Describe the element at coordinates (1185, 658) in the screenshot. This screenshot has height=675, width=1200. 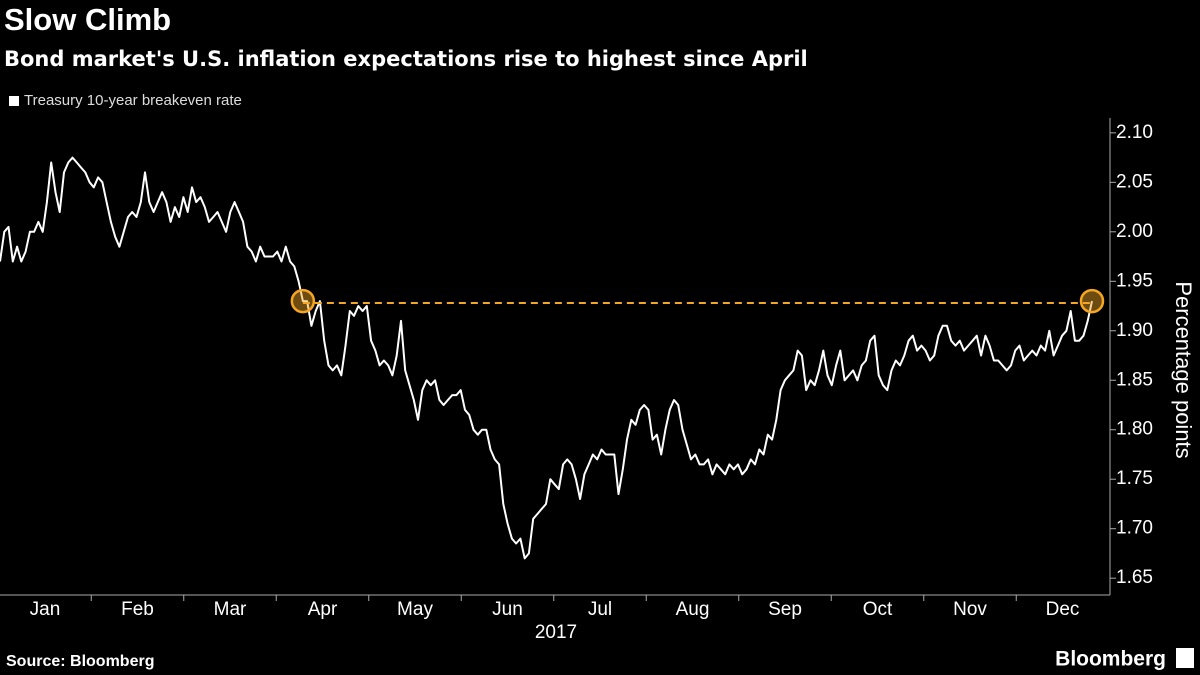
I see `brand-icon` at that location.